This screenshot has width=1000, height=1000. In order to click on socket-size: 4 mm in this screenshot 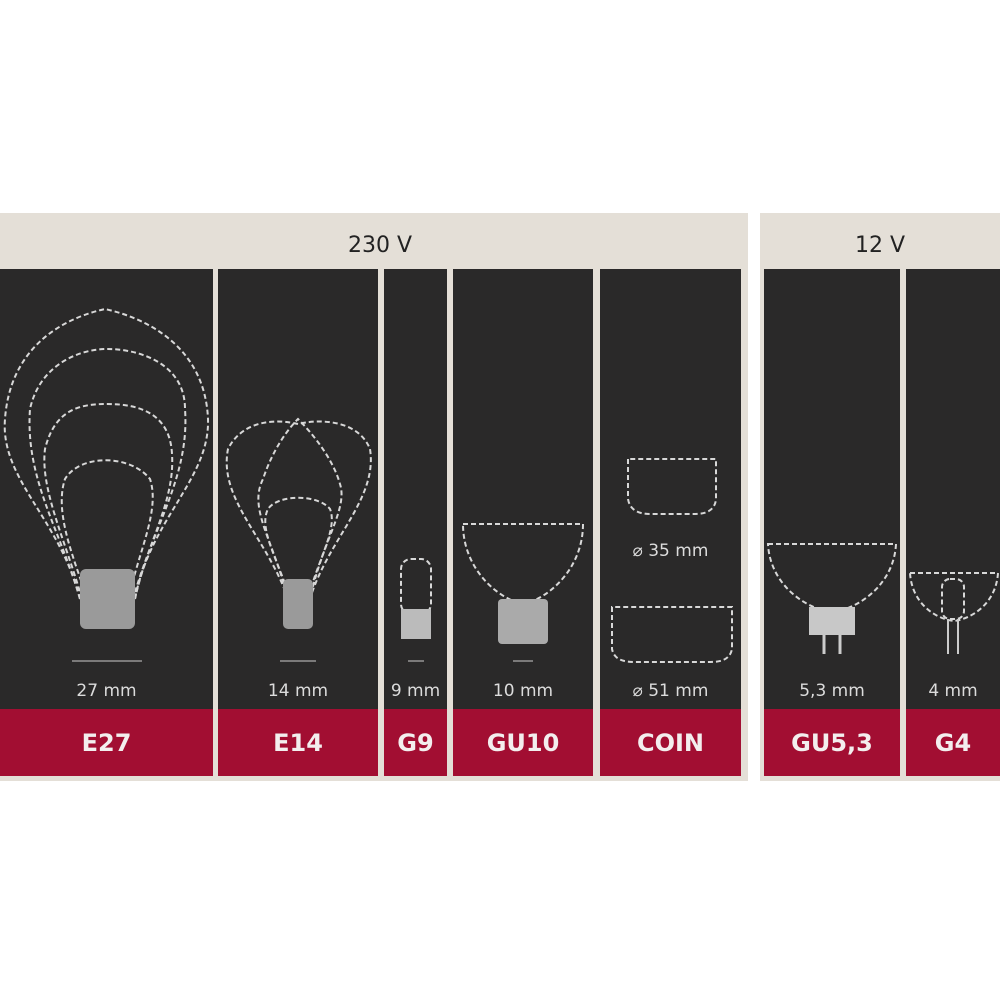, I will do `click(953, 691)`.